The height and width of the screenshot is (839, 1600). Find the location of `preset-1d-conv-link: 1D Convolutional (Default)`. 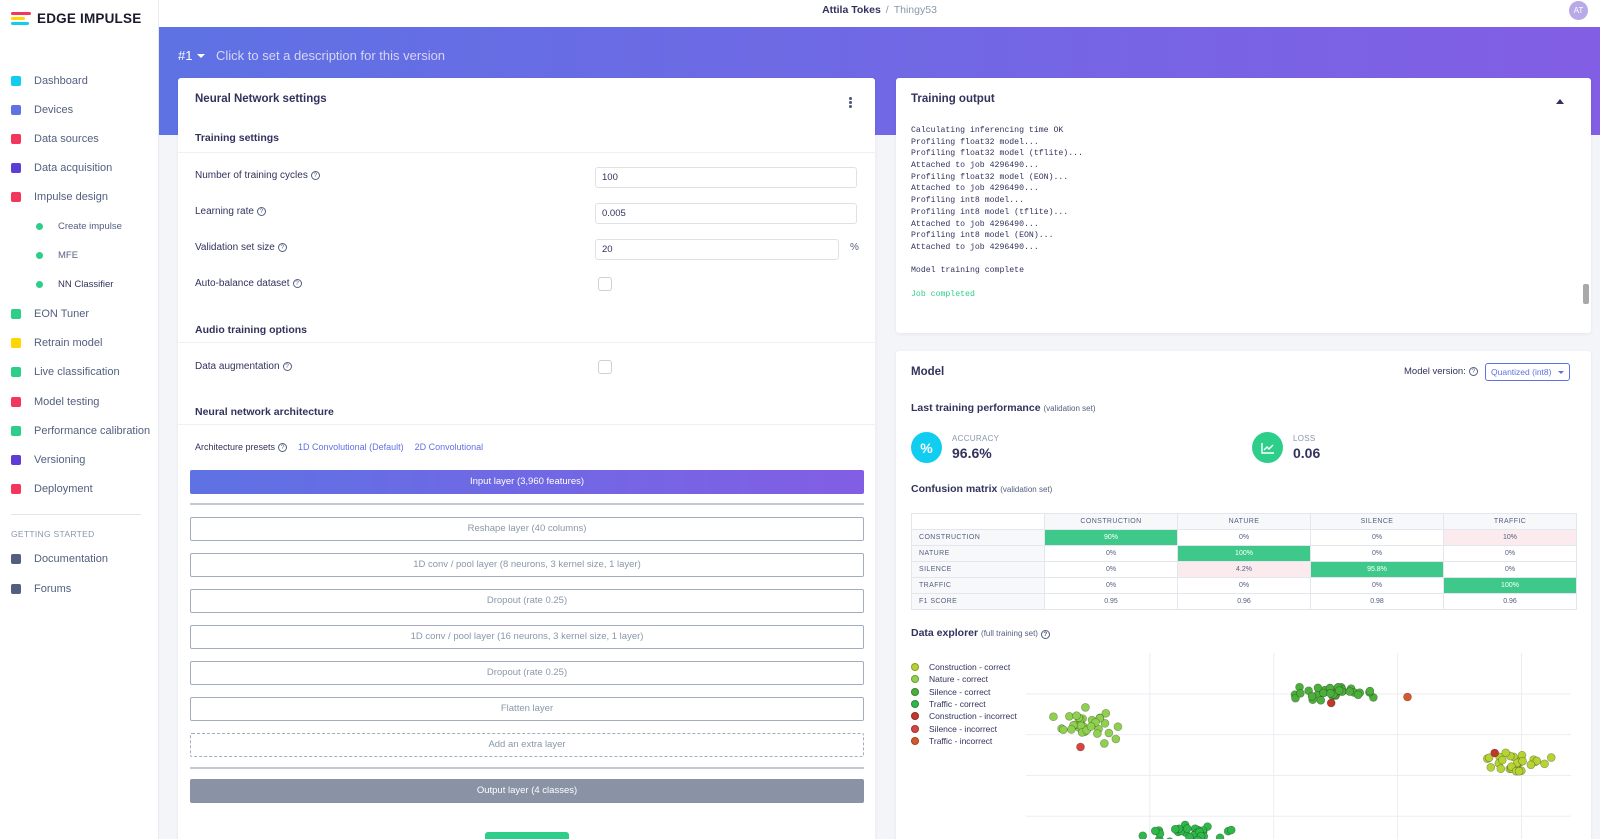

preset-1d-conv-link: 1D Convolutional (Default) is located at coordinates (351, 447).